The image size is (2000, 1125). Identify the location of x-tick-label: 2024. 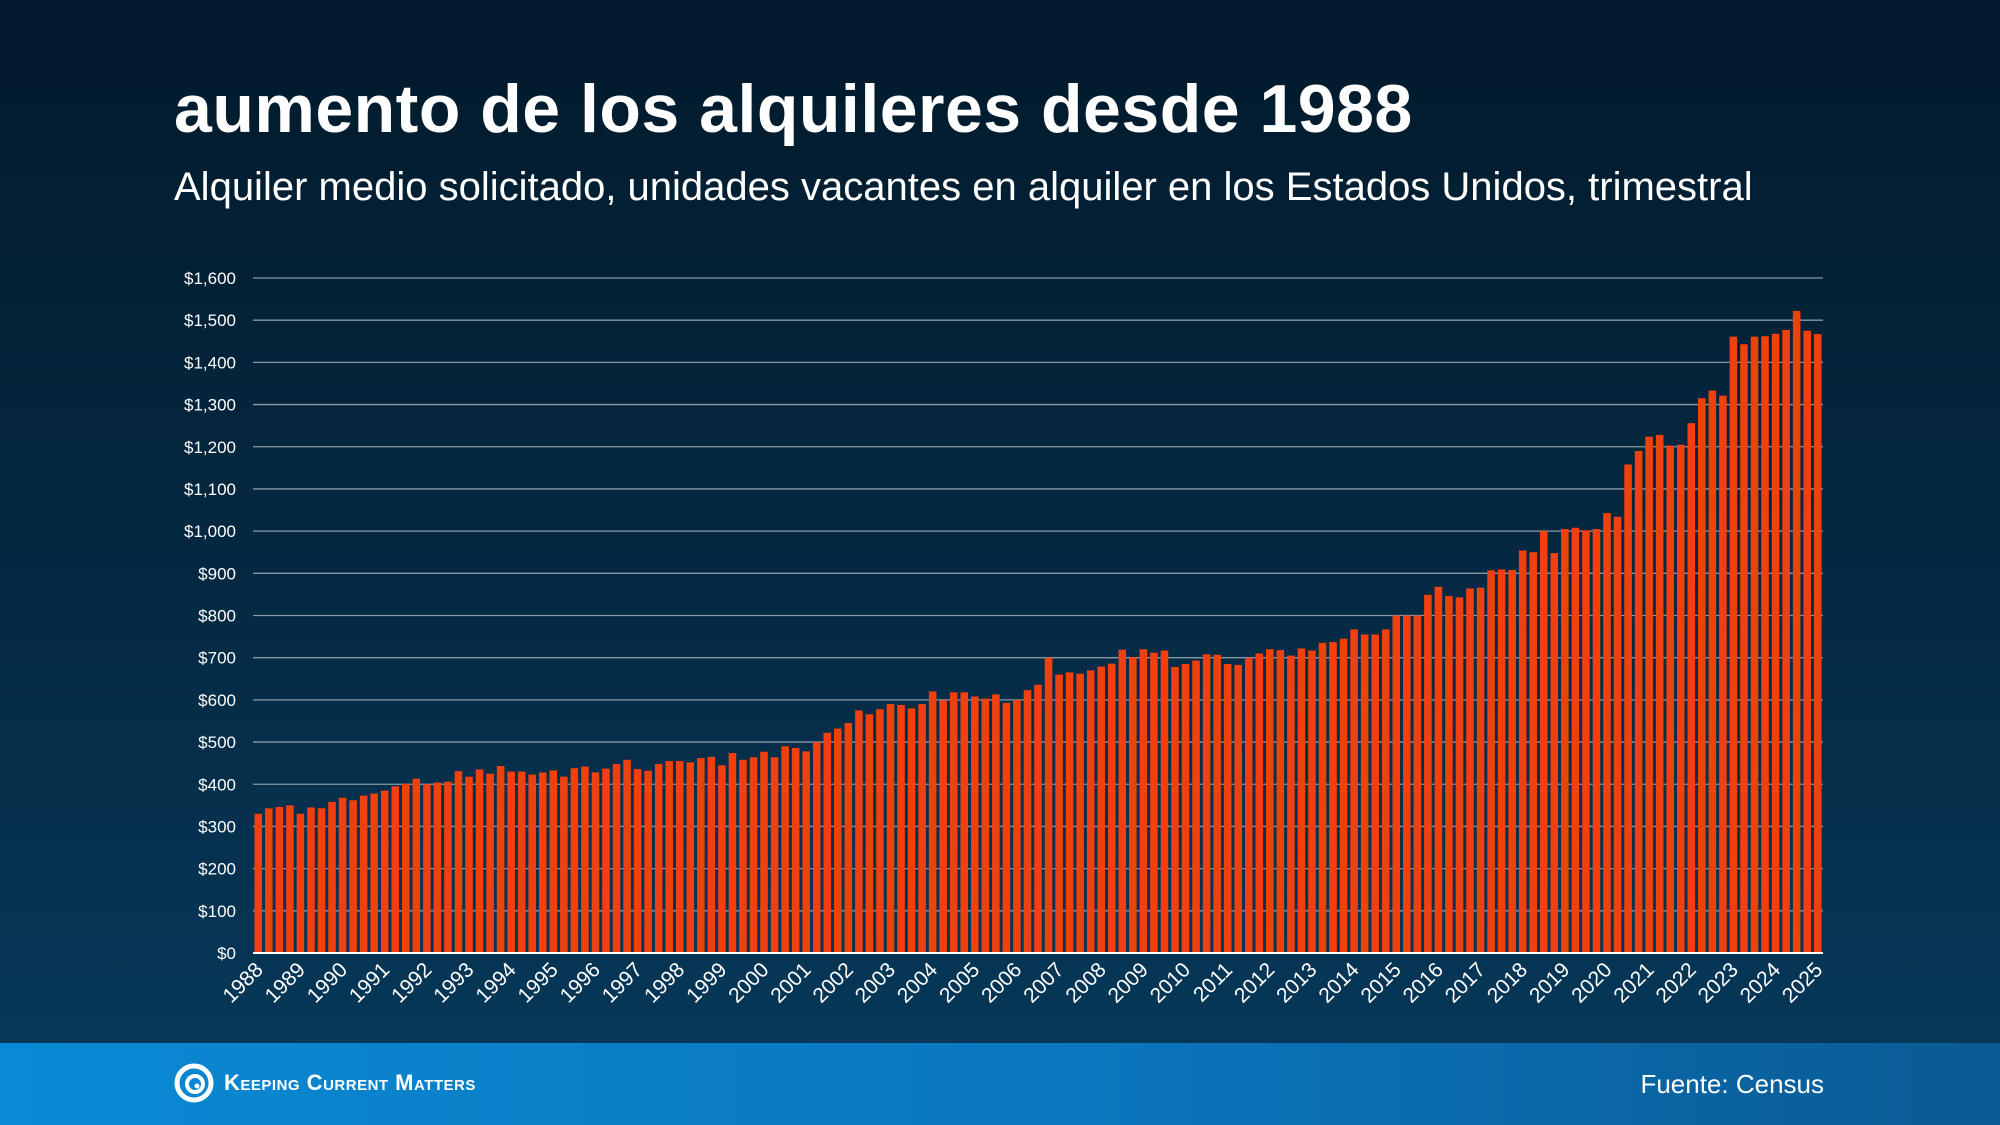
(1761, 983).